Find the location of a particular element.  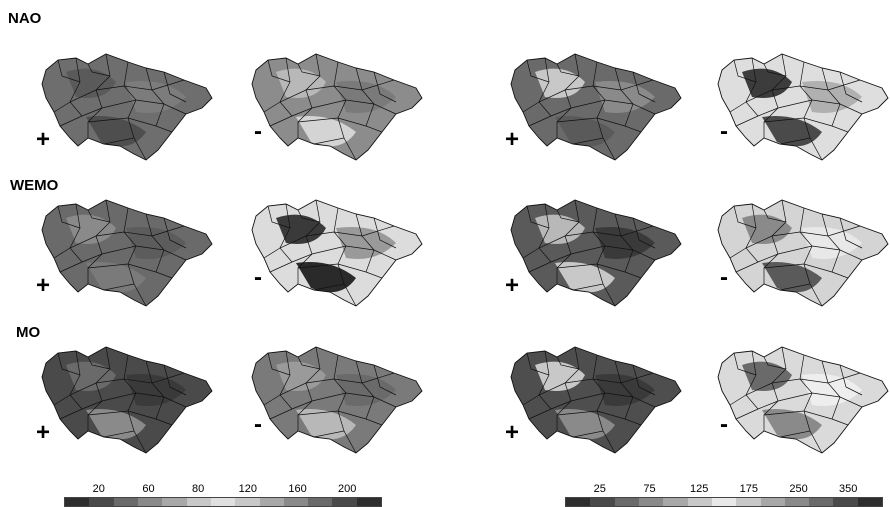

map-panel-wemo-right-negative is located at coordinates (801, 248).